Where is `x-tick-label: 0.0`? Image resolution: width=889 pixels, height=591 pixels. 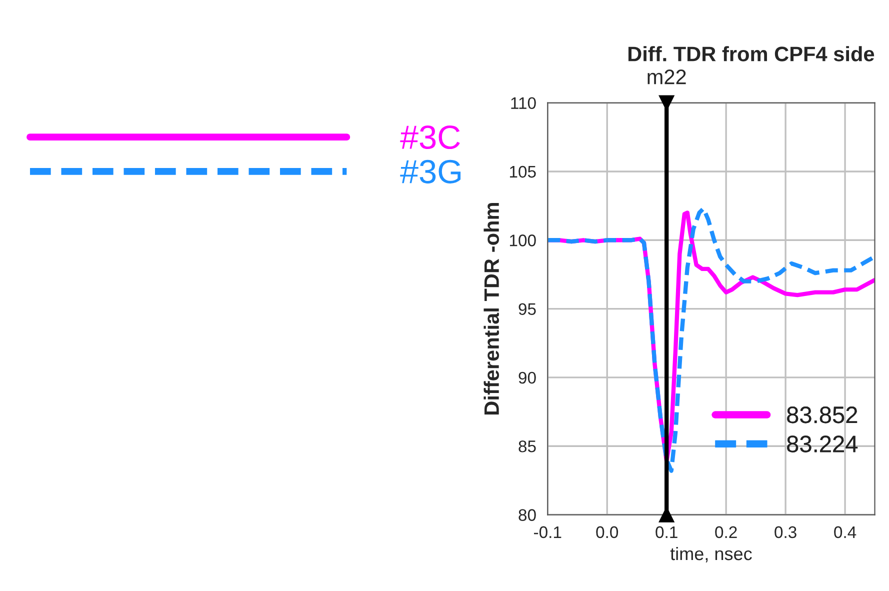
x-tick-label: 0.0 is located at coordinates (607, 532).